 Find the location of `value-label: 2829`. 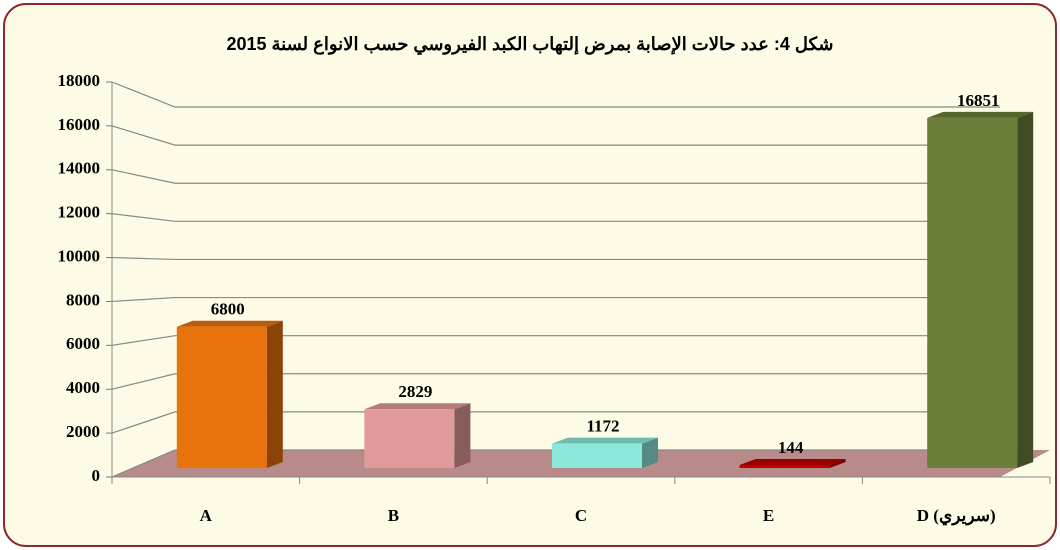

value-label: 2829 is located at coordinates (415, 391).